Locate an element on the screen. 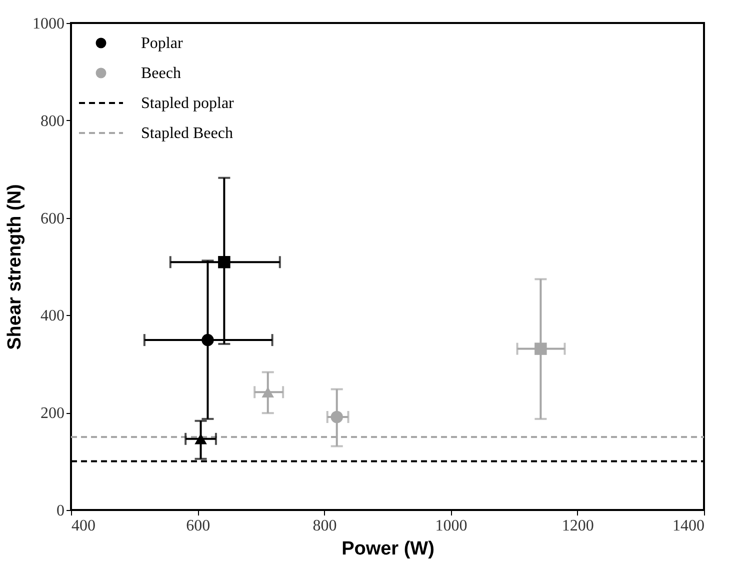 The height and width of the screenshot is (575, 748). legend-label: Stapled poplar is located at coordinates (188, 103).